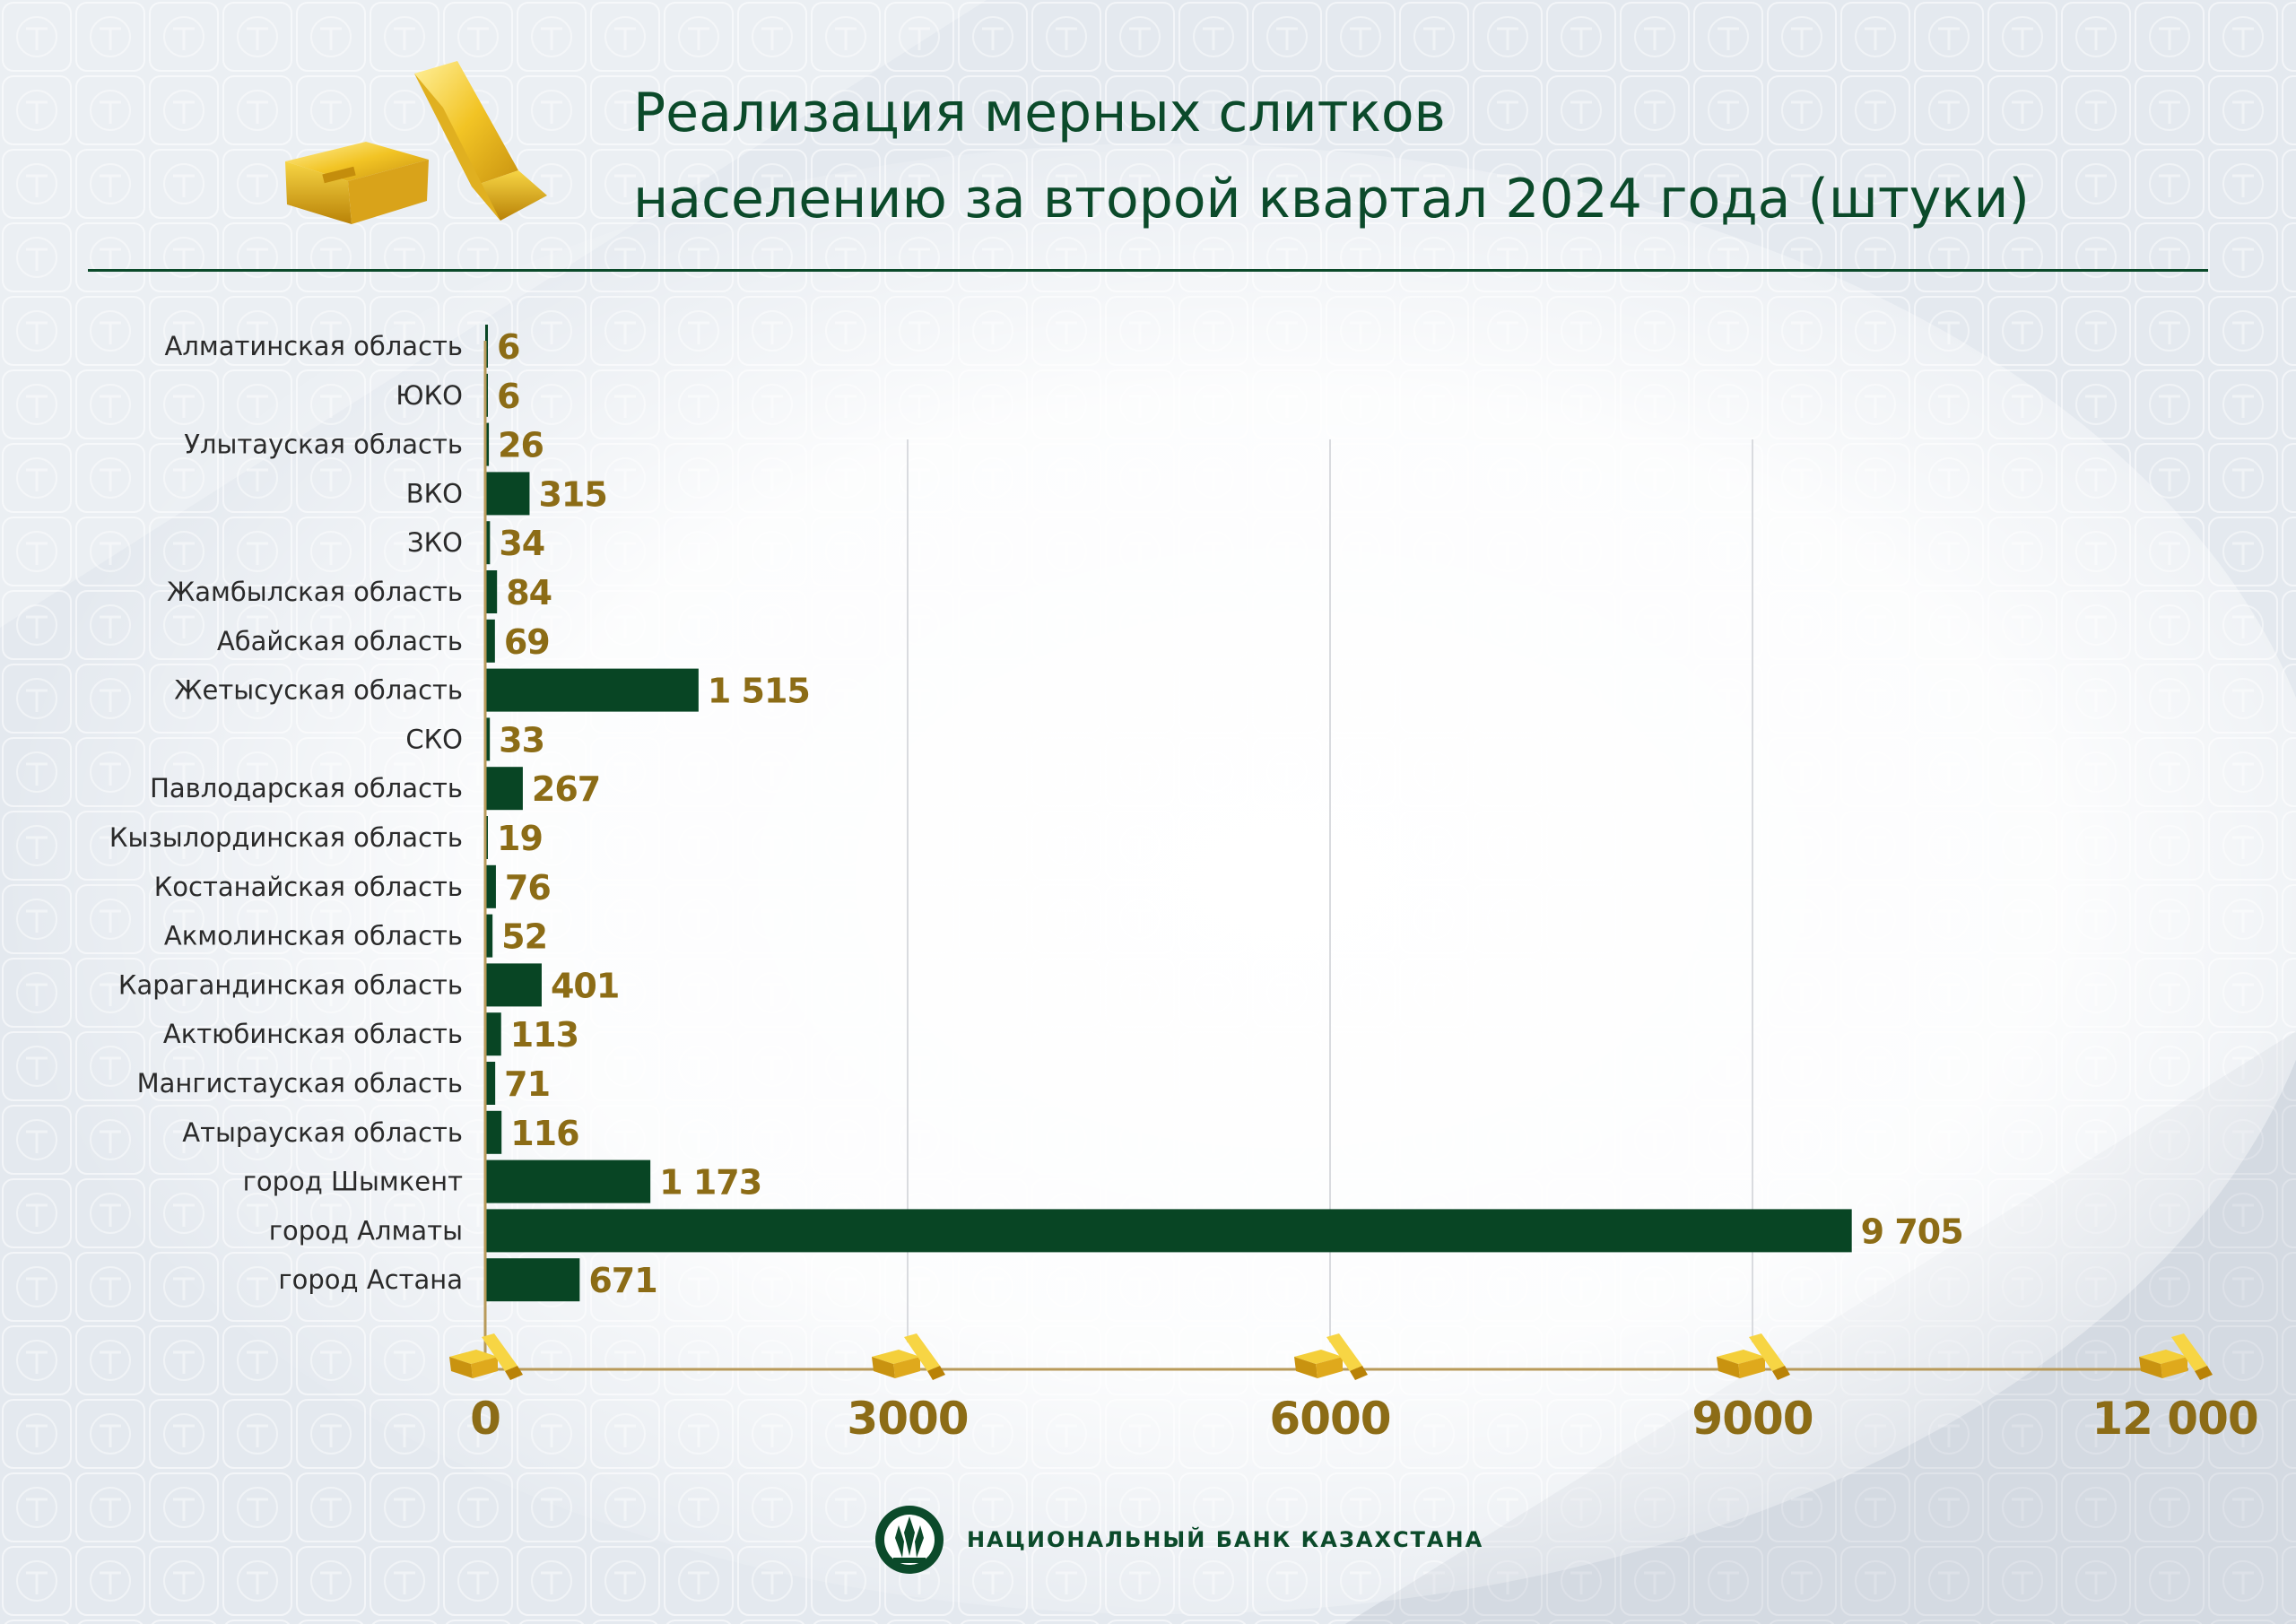 The image size is (2296, 1624). What do you see at coordinates (353, 1182) in the screenshot?
I see `category-label: город Шымкент` at bounding box center [353, 1182].